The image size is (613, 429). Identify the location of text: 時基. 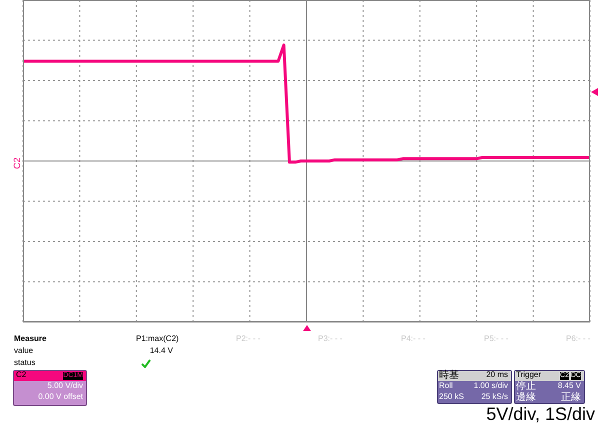
(449, 375).